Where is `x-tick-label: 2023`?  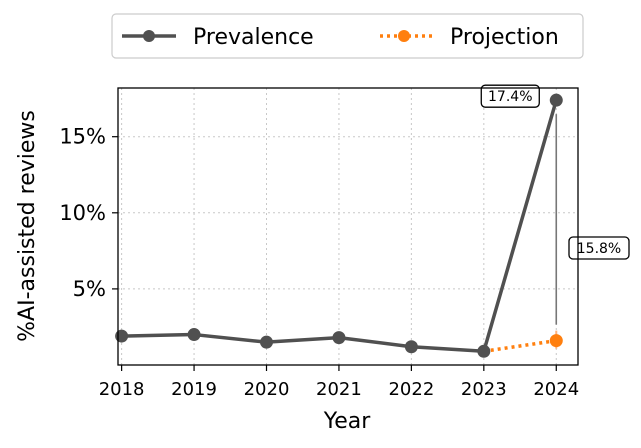
x-tick-label: 2023 is located at coordinates (484, 389).